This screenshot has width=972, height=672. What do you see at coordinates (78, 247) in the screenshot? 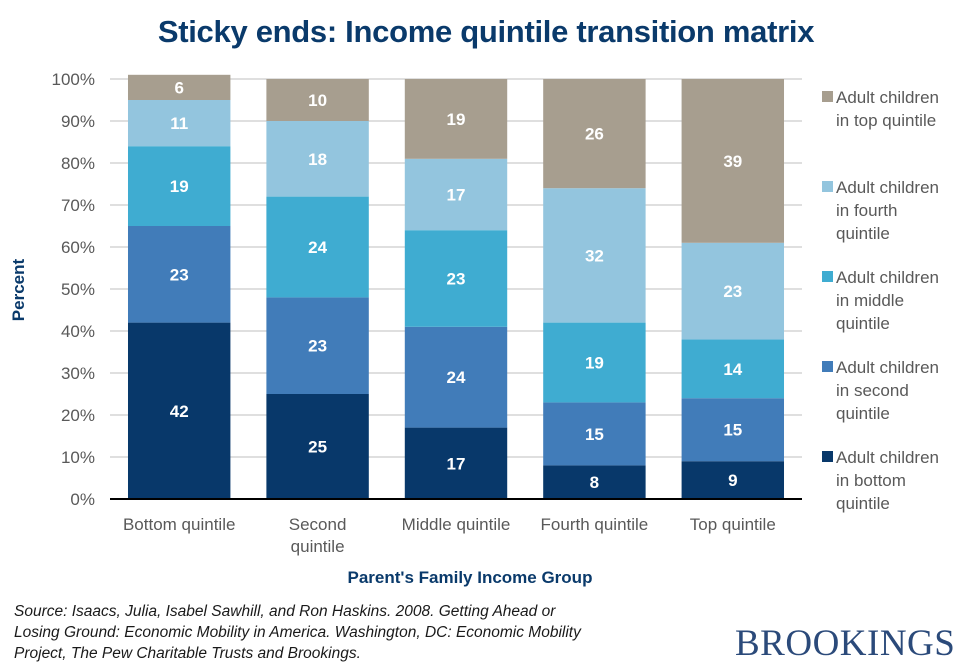
I see `y-tick-label: 60%` at bounding box center [78, 247].